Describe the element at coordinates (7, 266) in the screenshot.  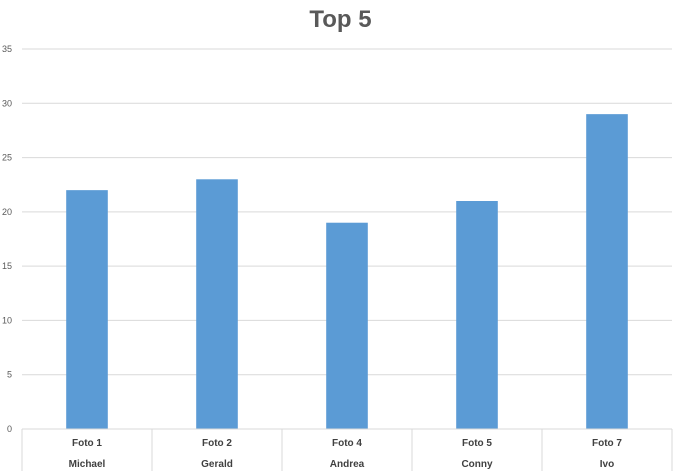
I see `y-tick-label: 15` at that location.